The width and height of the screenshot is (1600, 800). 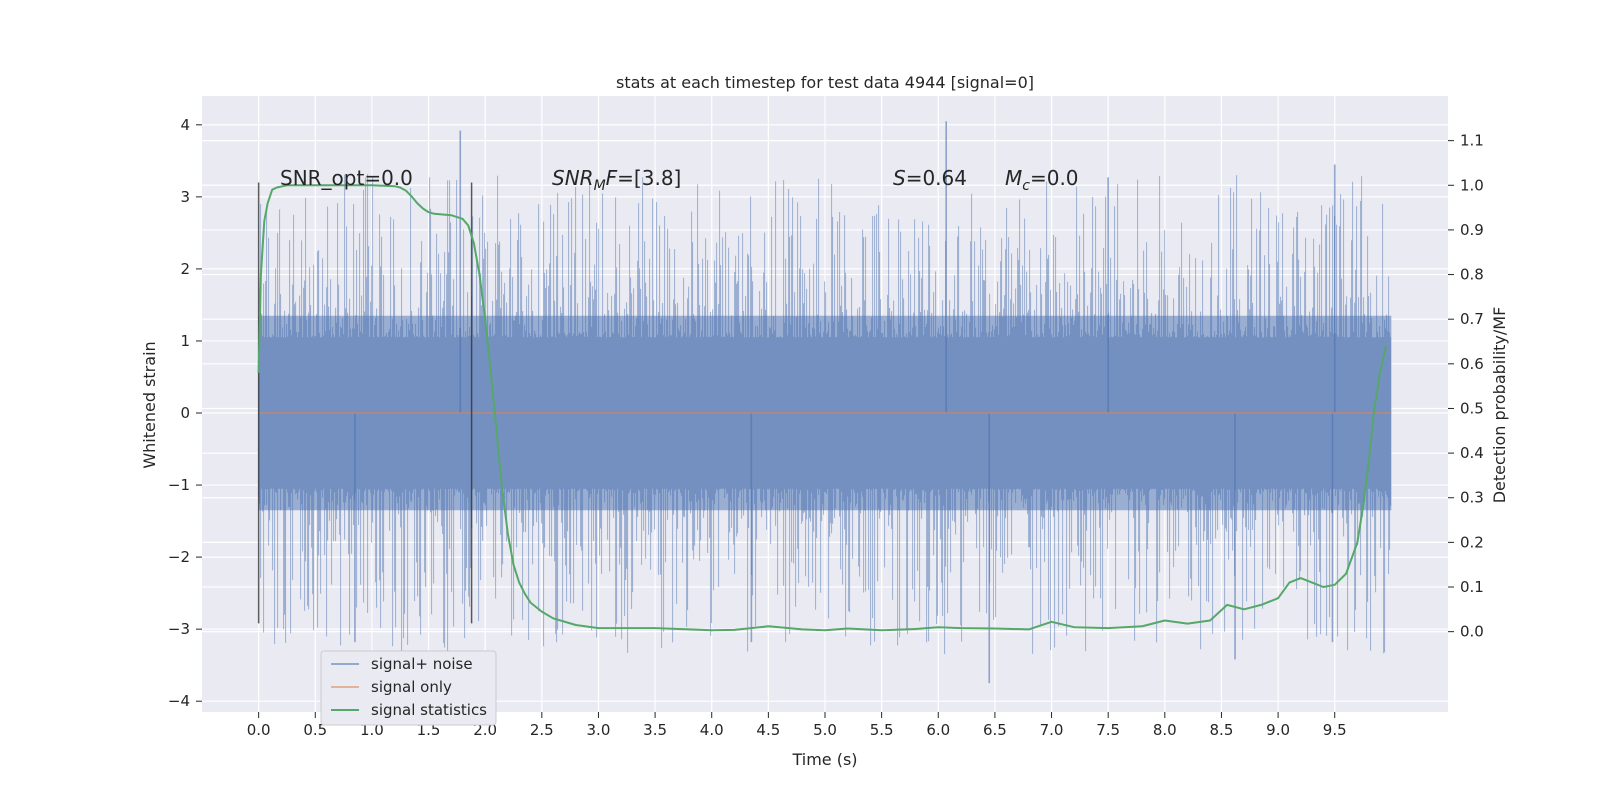 I want to click on x-tick-label: 5.5, so click(x=882, y=730).